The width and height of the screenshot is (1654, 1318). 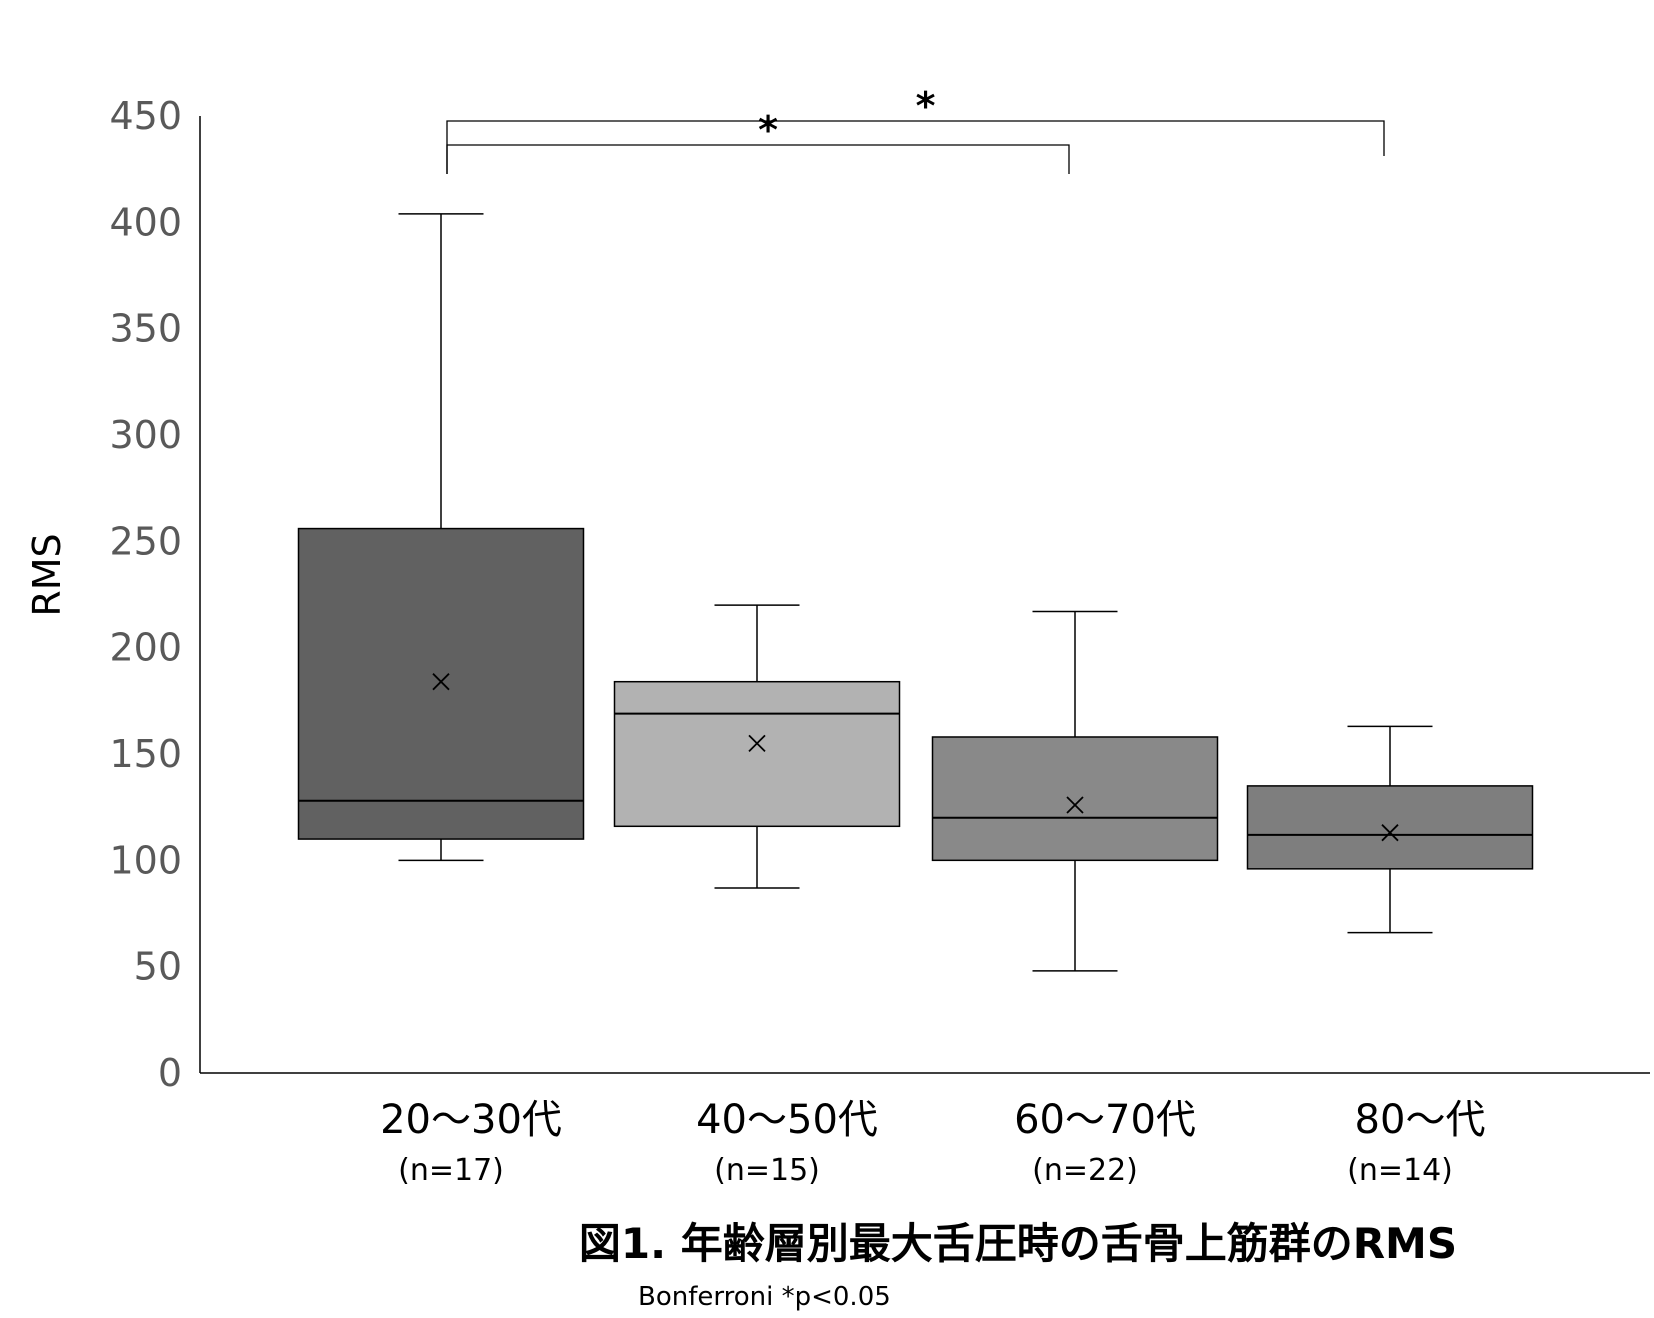 I want to click on x-category-label: 80〜代, so click(x=1420, y=1120).